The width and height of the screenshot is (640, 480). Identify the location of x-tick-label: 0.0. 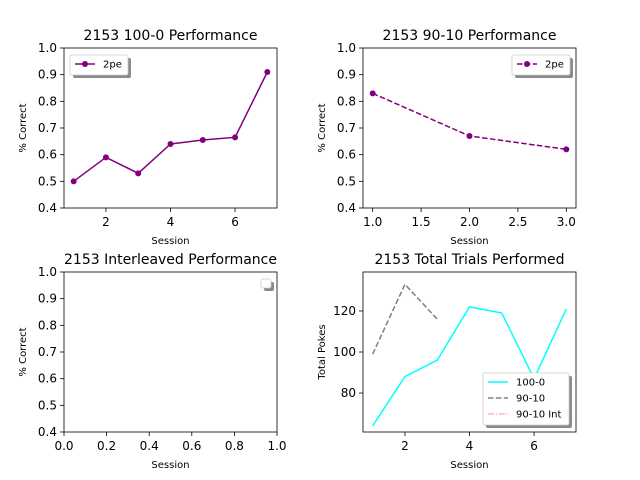
(63, 446).